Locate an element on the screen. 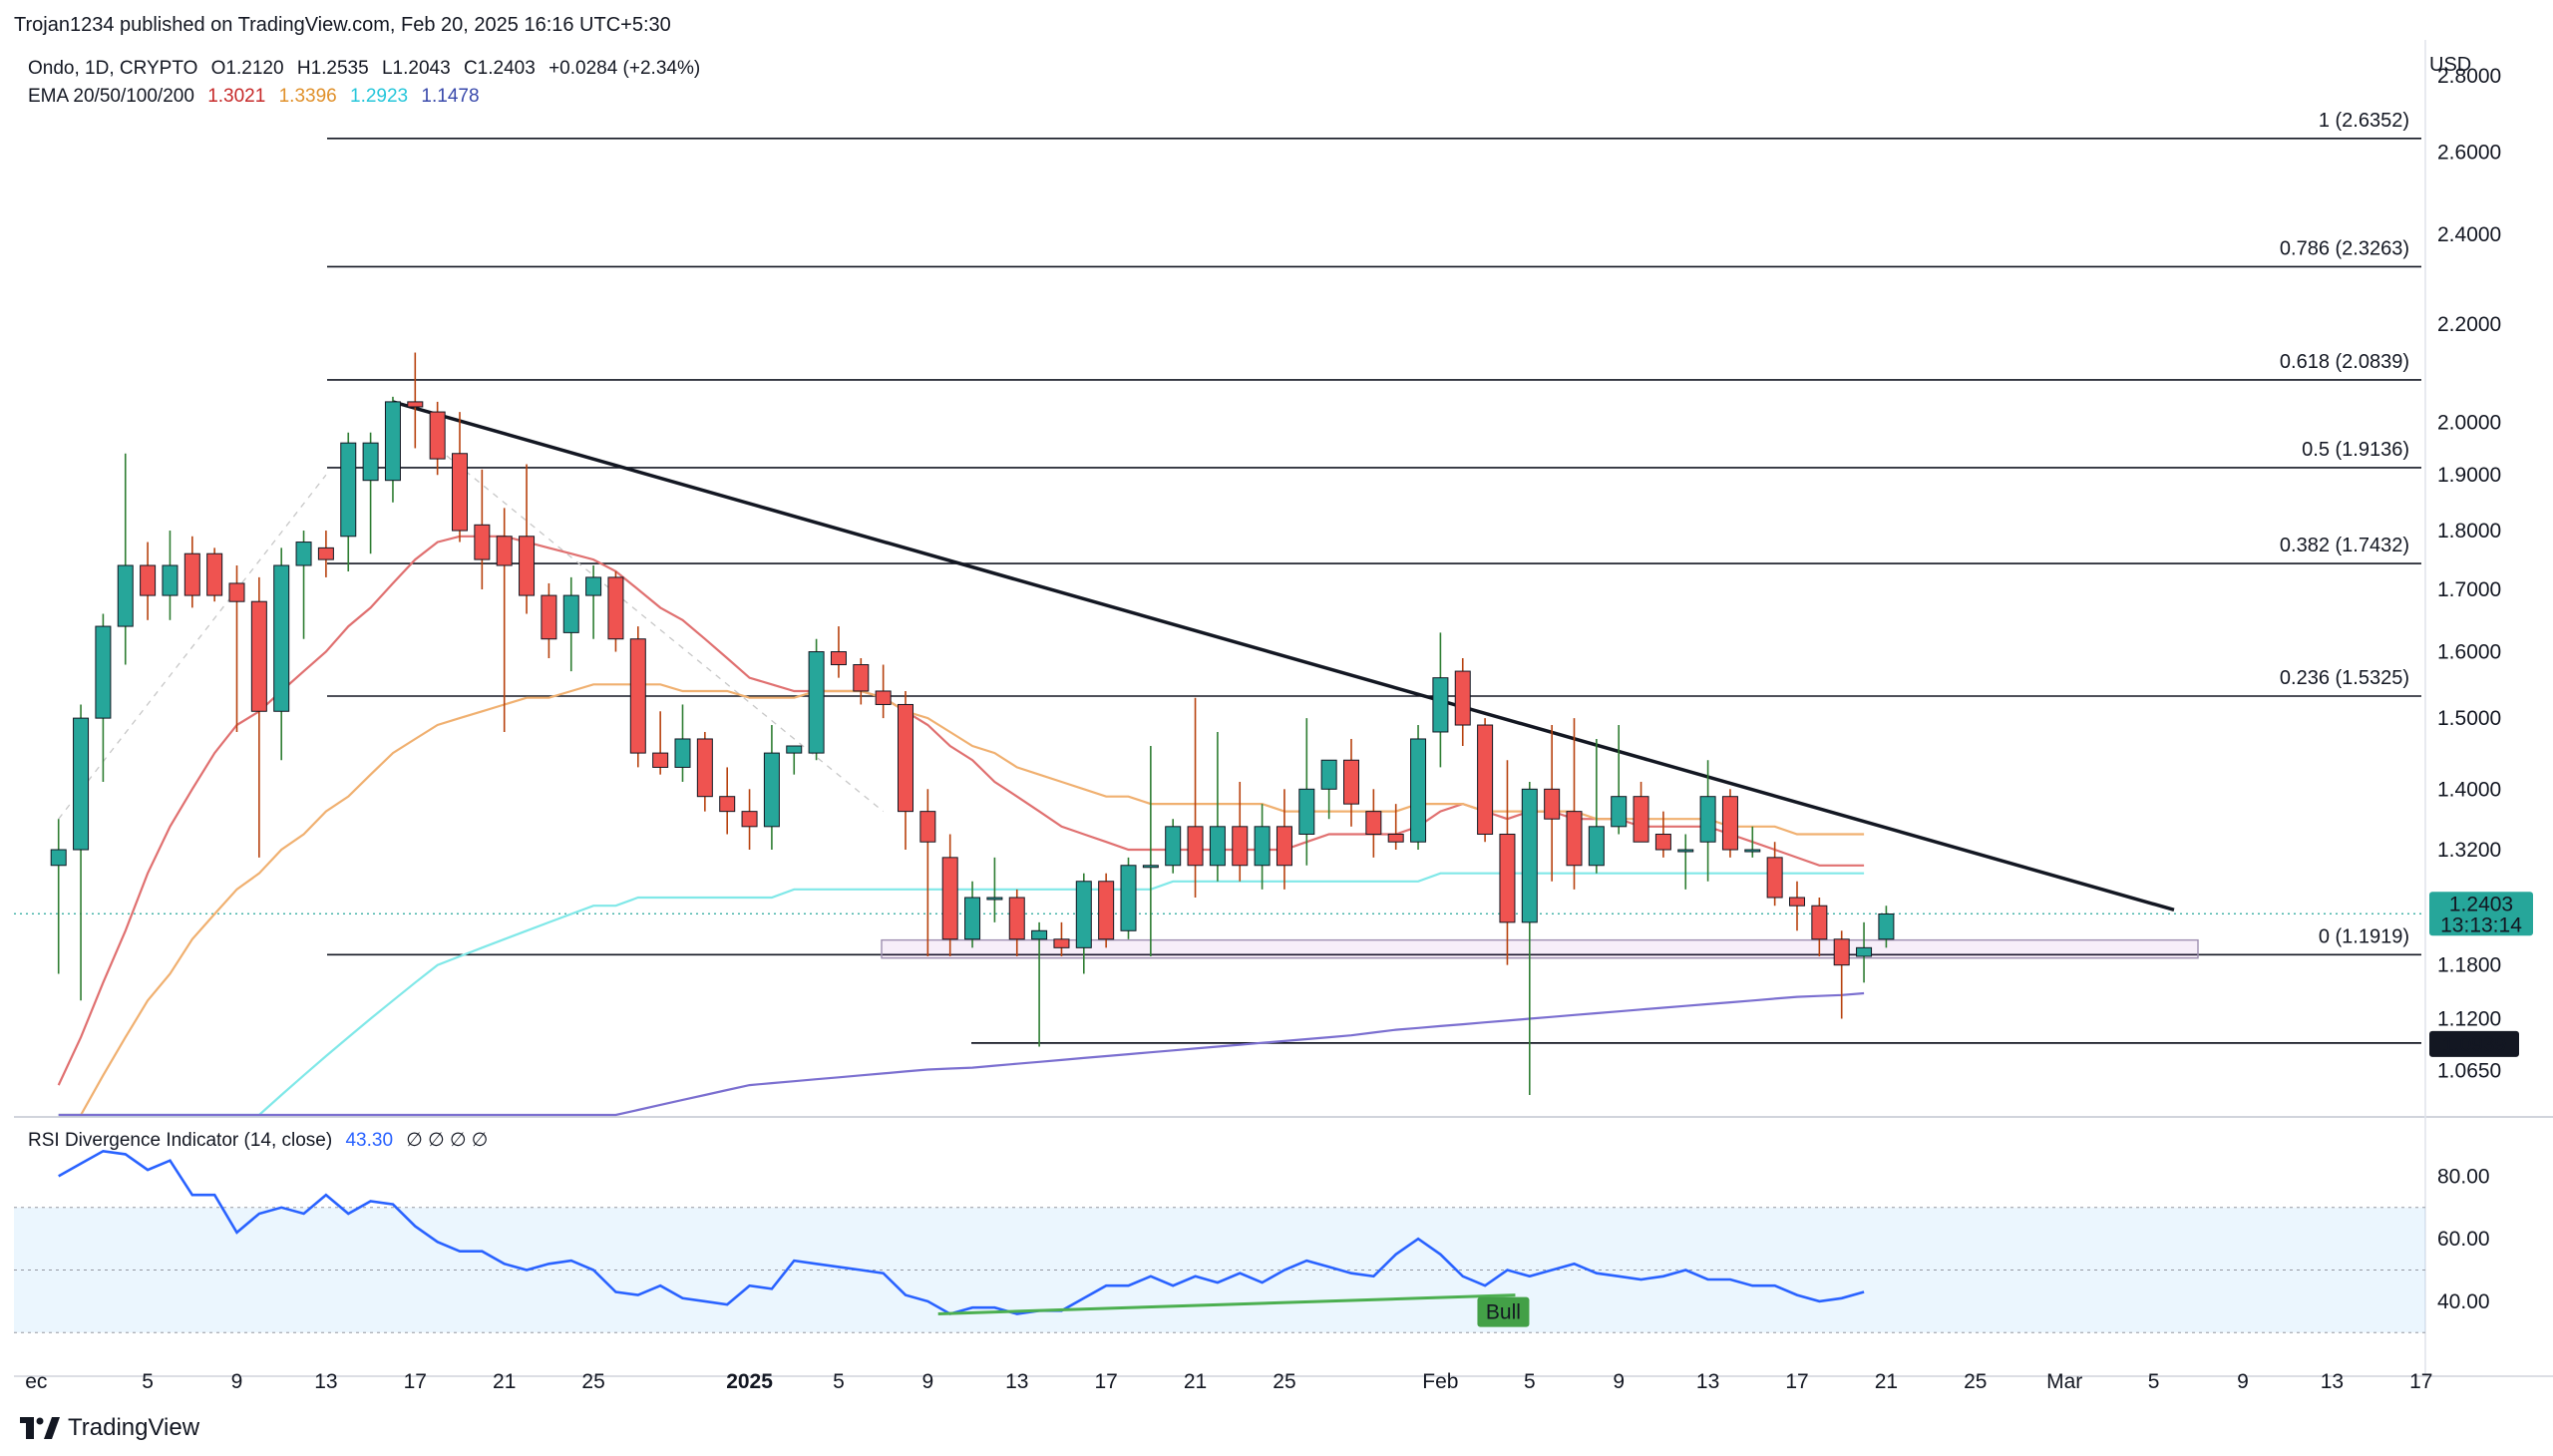 Image resolution: width=2553 pixels, height=1456 pixels. rsi-band is located at coordinates (1219, 1270).